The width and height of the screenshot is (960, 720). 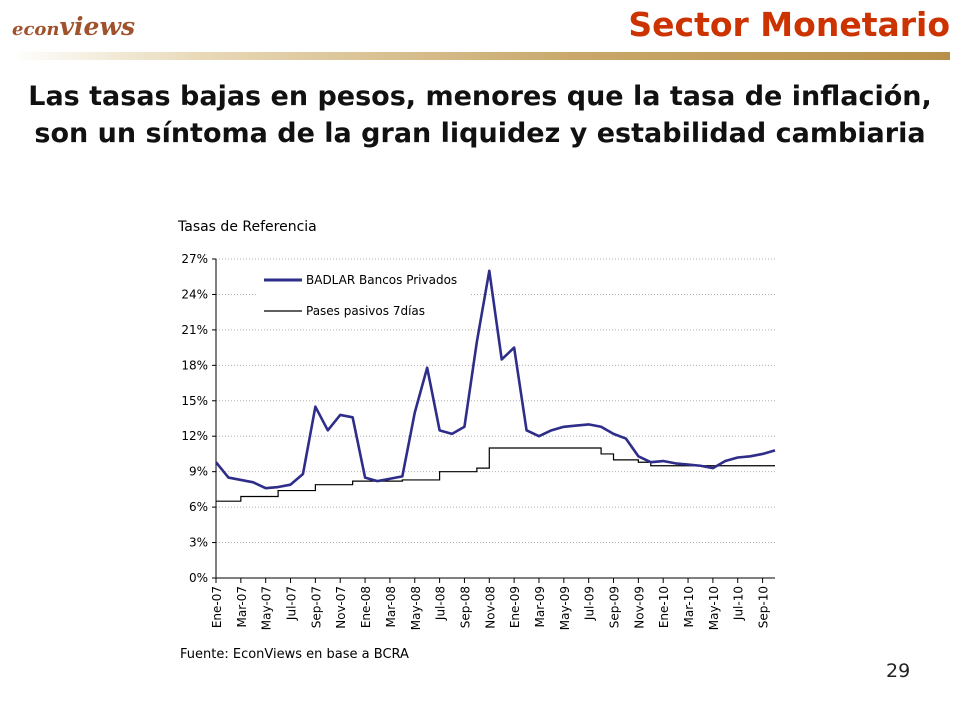 I want to click on x-tick-label: Nov-09, so click(x=639, y=607).